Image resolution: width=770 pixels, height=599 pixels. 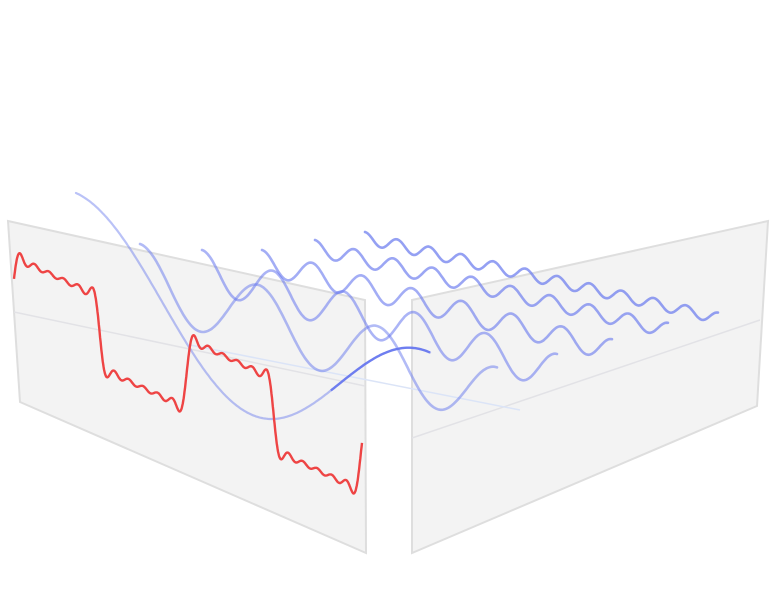 I want to click on frequency-domain-axis, so click(x=586, y=379).